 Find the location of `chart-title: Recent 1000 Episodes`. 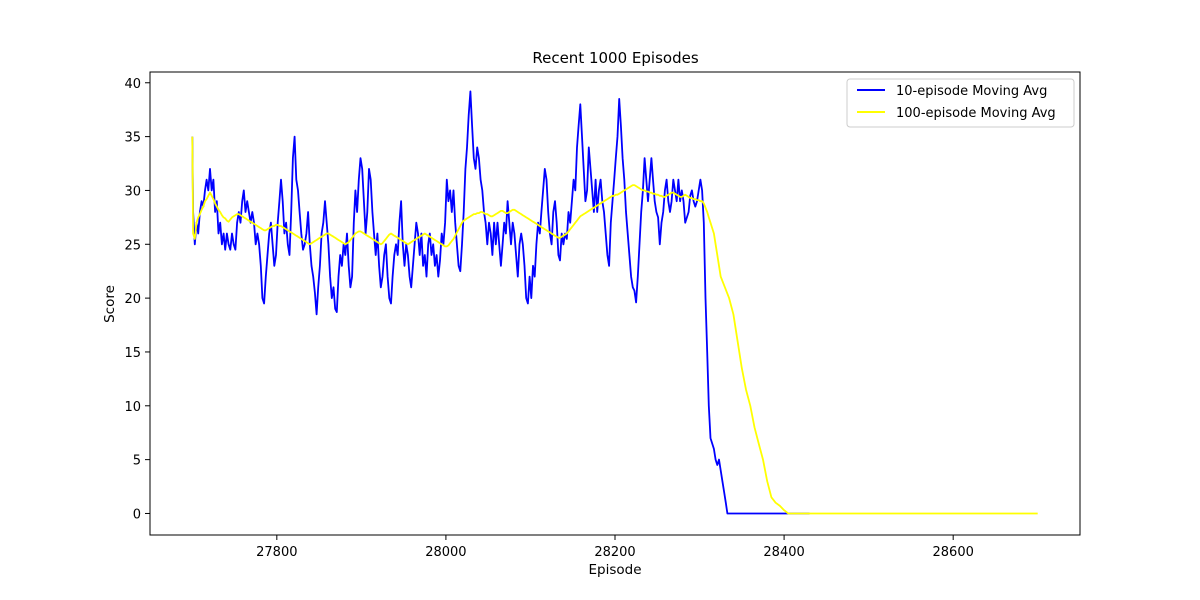

chart-title: Recent 1000 Episodes is located at coordinates (615, 58).